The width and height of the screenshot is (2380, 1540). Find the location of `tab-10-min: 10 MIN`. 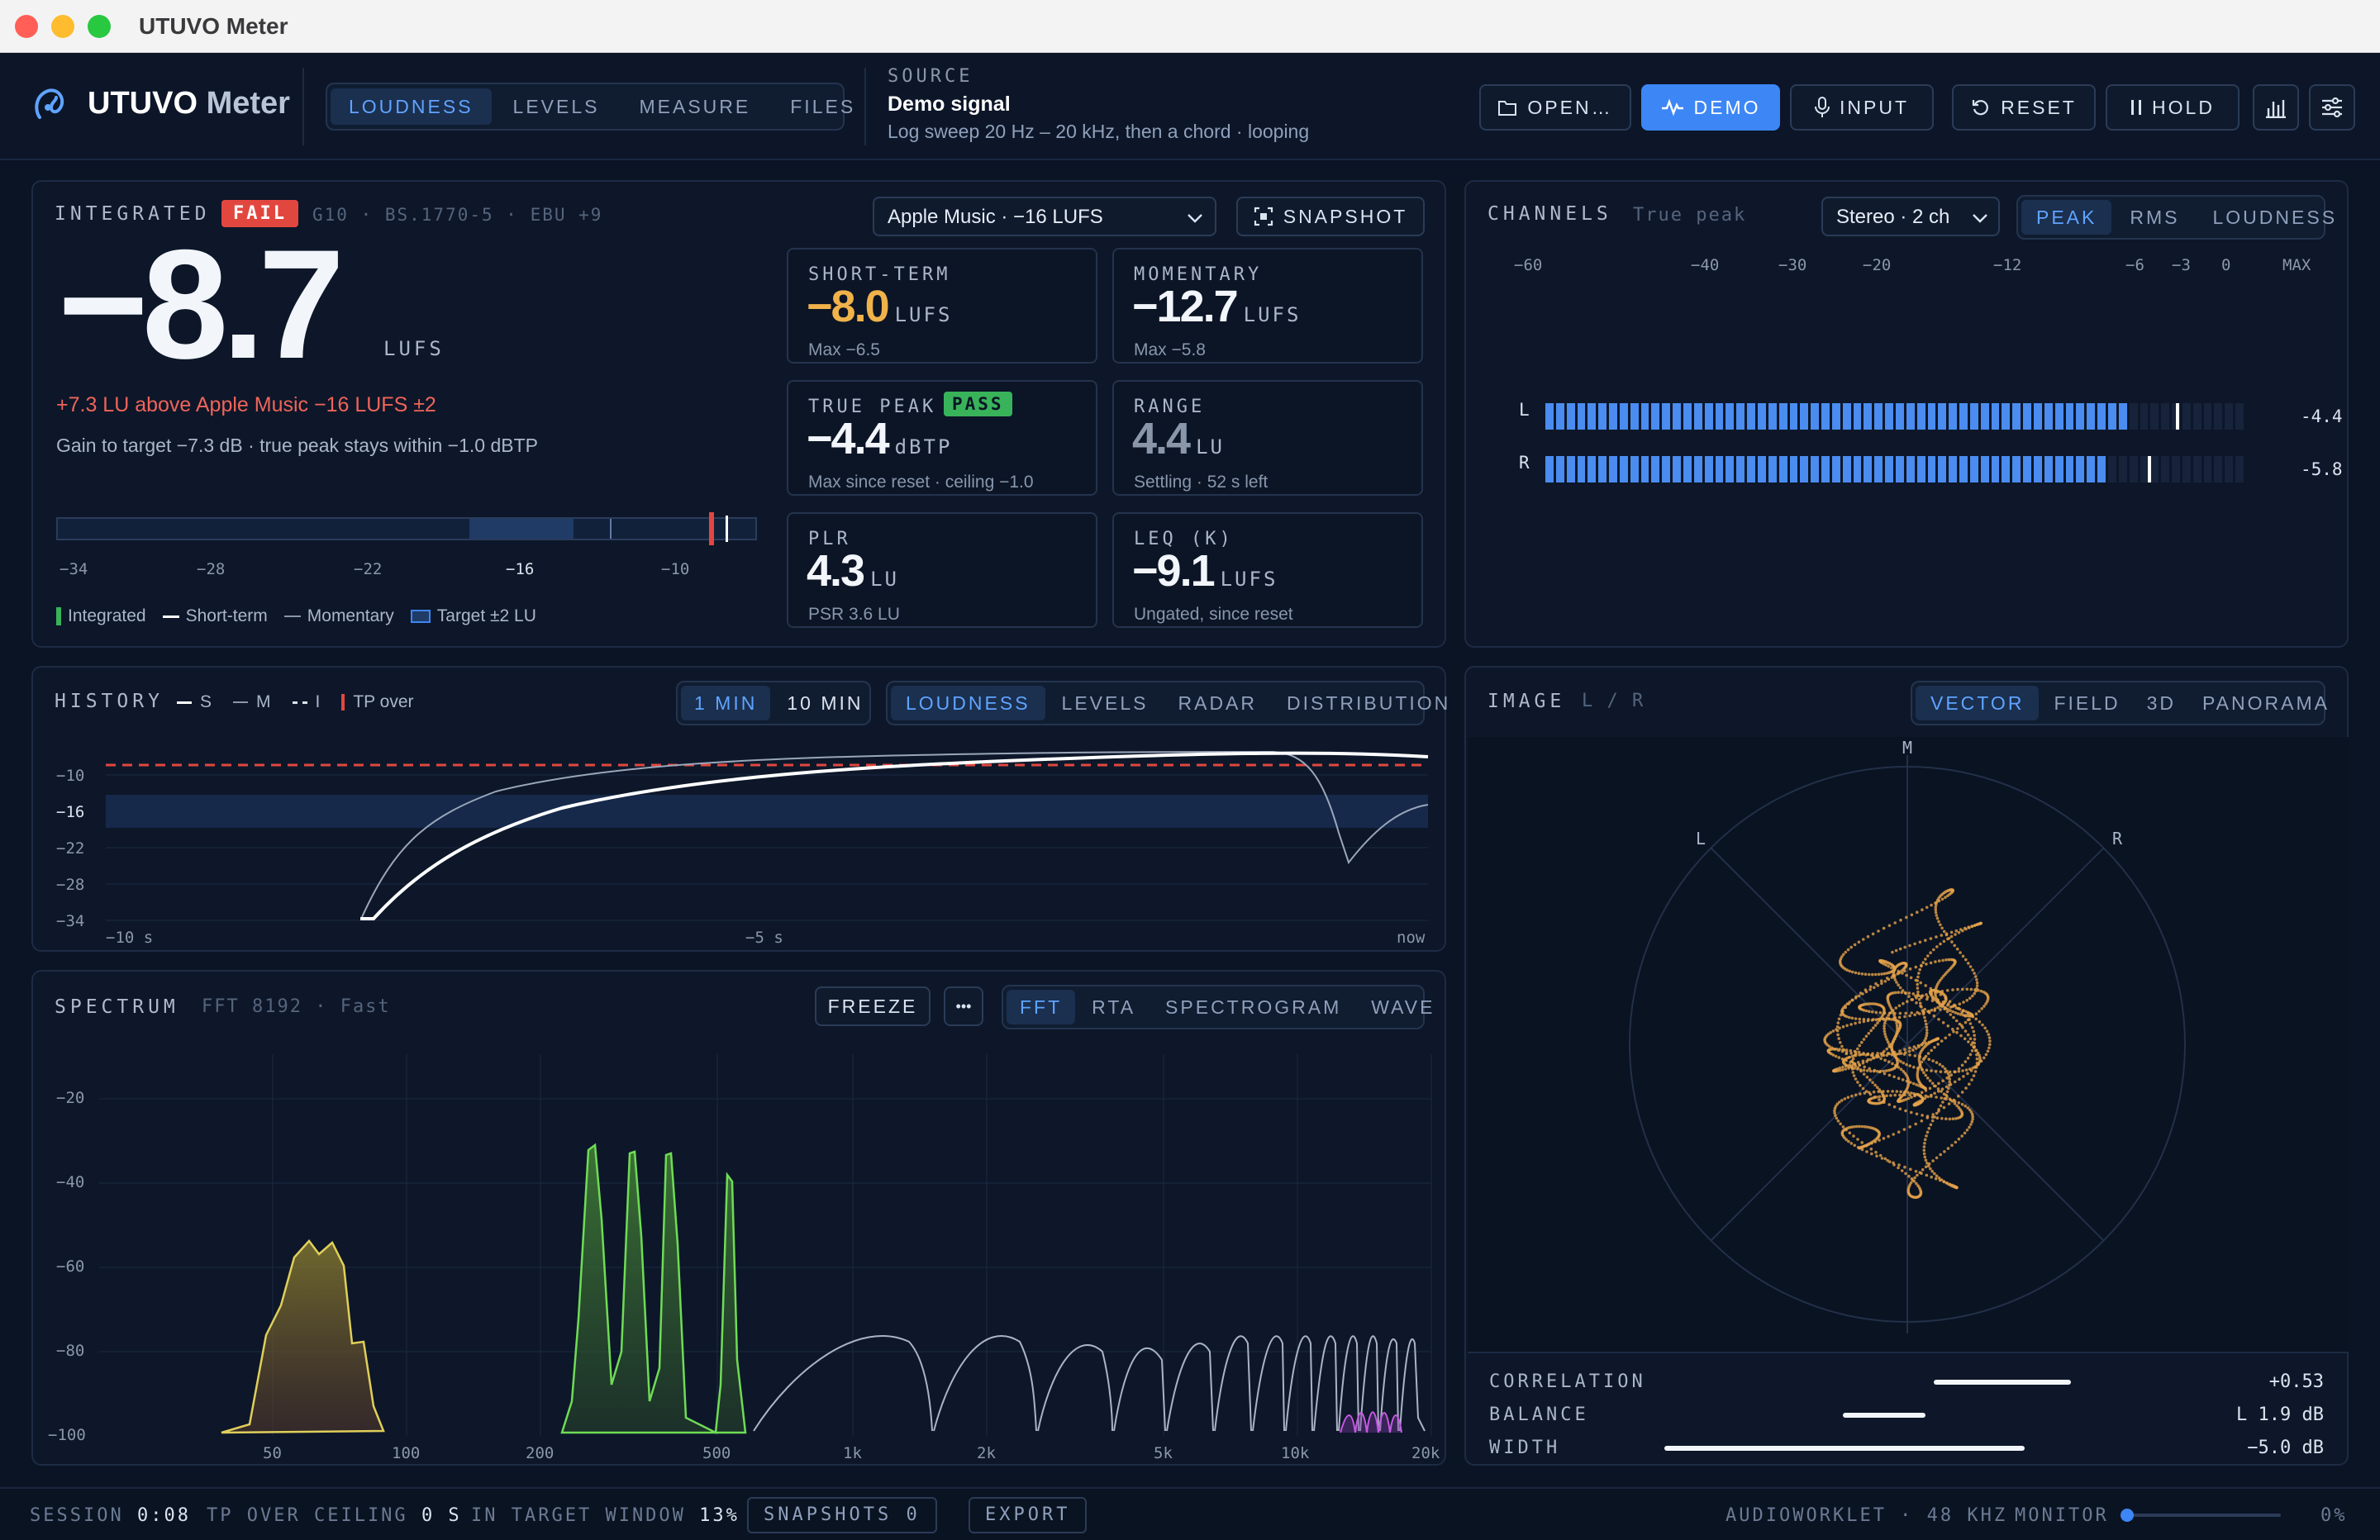

tab-10-min: 10 MIN is located at coordinates (825, 703).